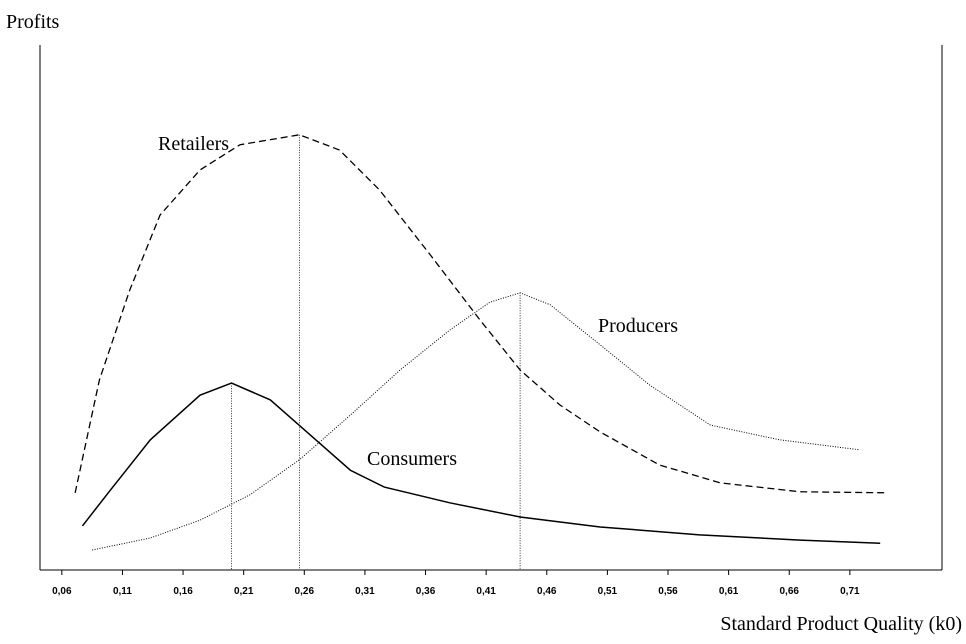  I want to click on x-tick-label: 0,36, so click(426, 591).